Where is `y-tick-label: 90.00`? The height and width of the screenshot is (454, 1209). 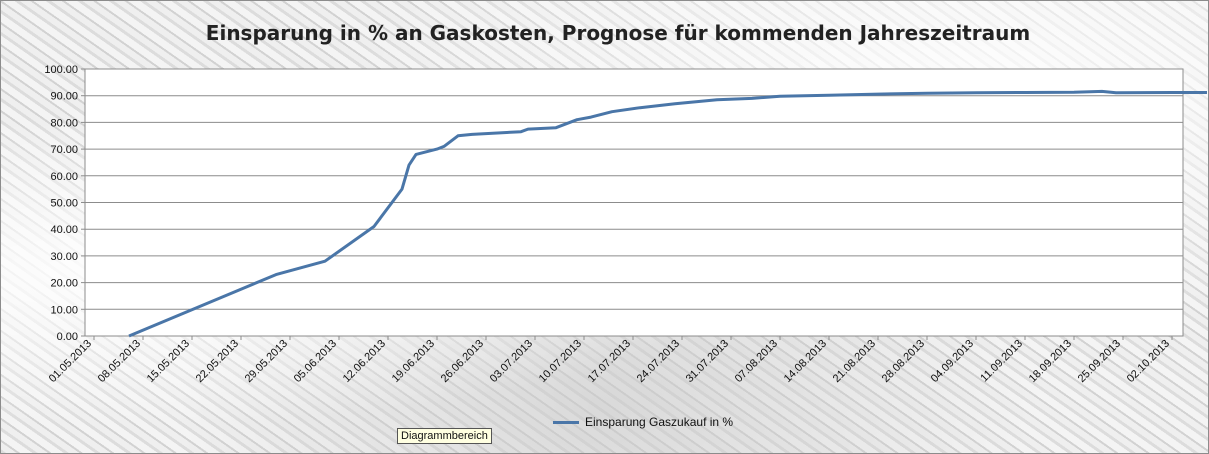 y-tick-label: 90.00 is located at coordinates (64, 97).